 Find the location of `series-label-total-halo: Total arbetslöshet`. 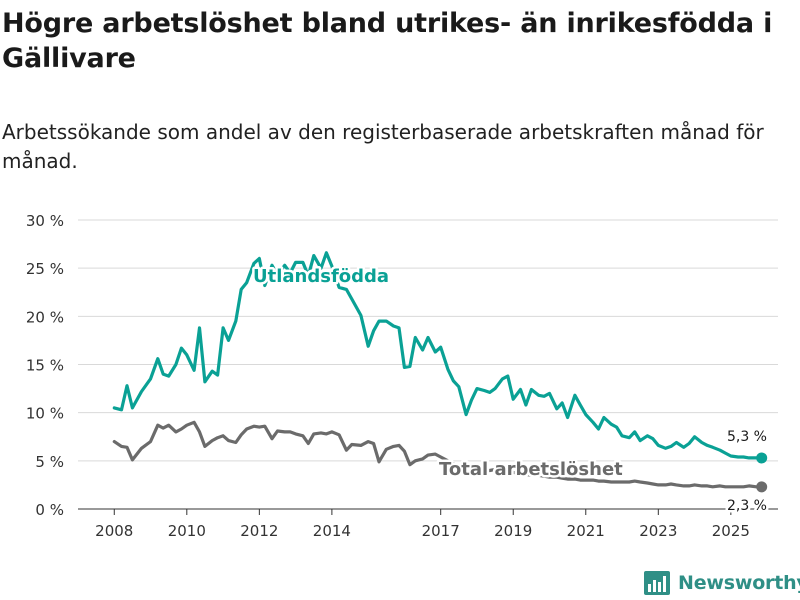

series-label-total-halo: Total arbetslöshet is located at coordinates (531, 469).